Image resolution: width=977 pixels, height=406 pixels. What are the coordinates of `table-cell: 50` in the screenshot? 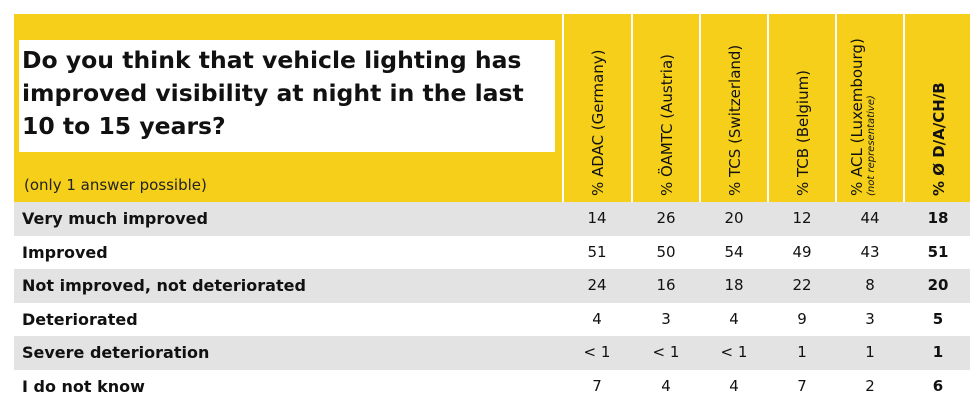 It's located at (666, 251).